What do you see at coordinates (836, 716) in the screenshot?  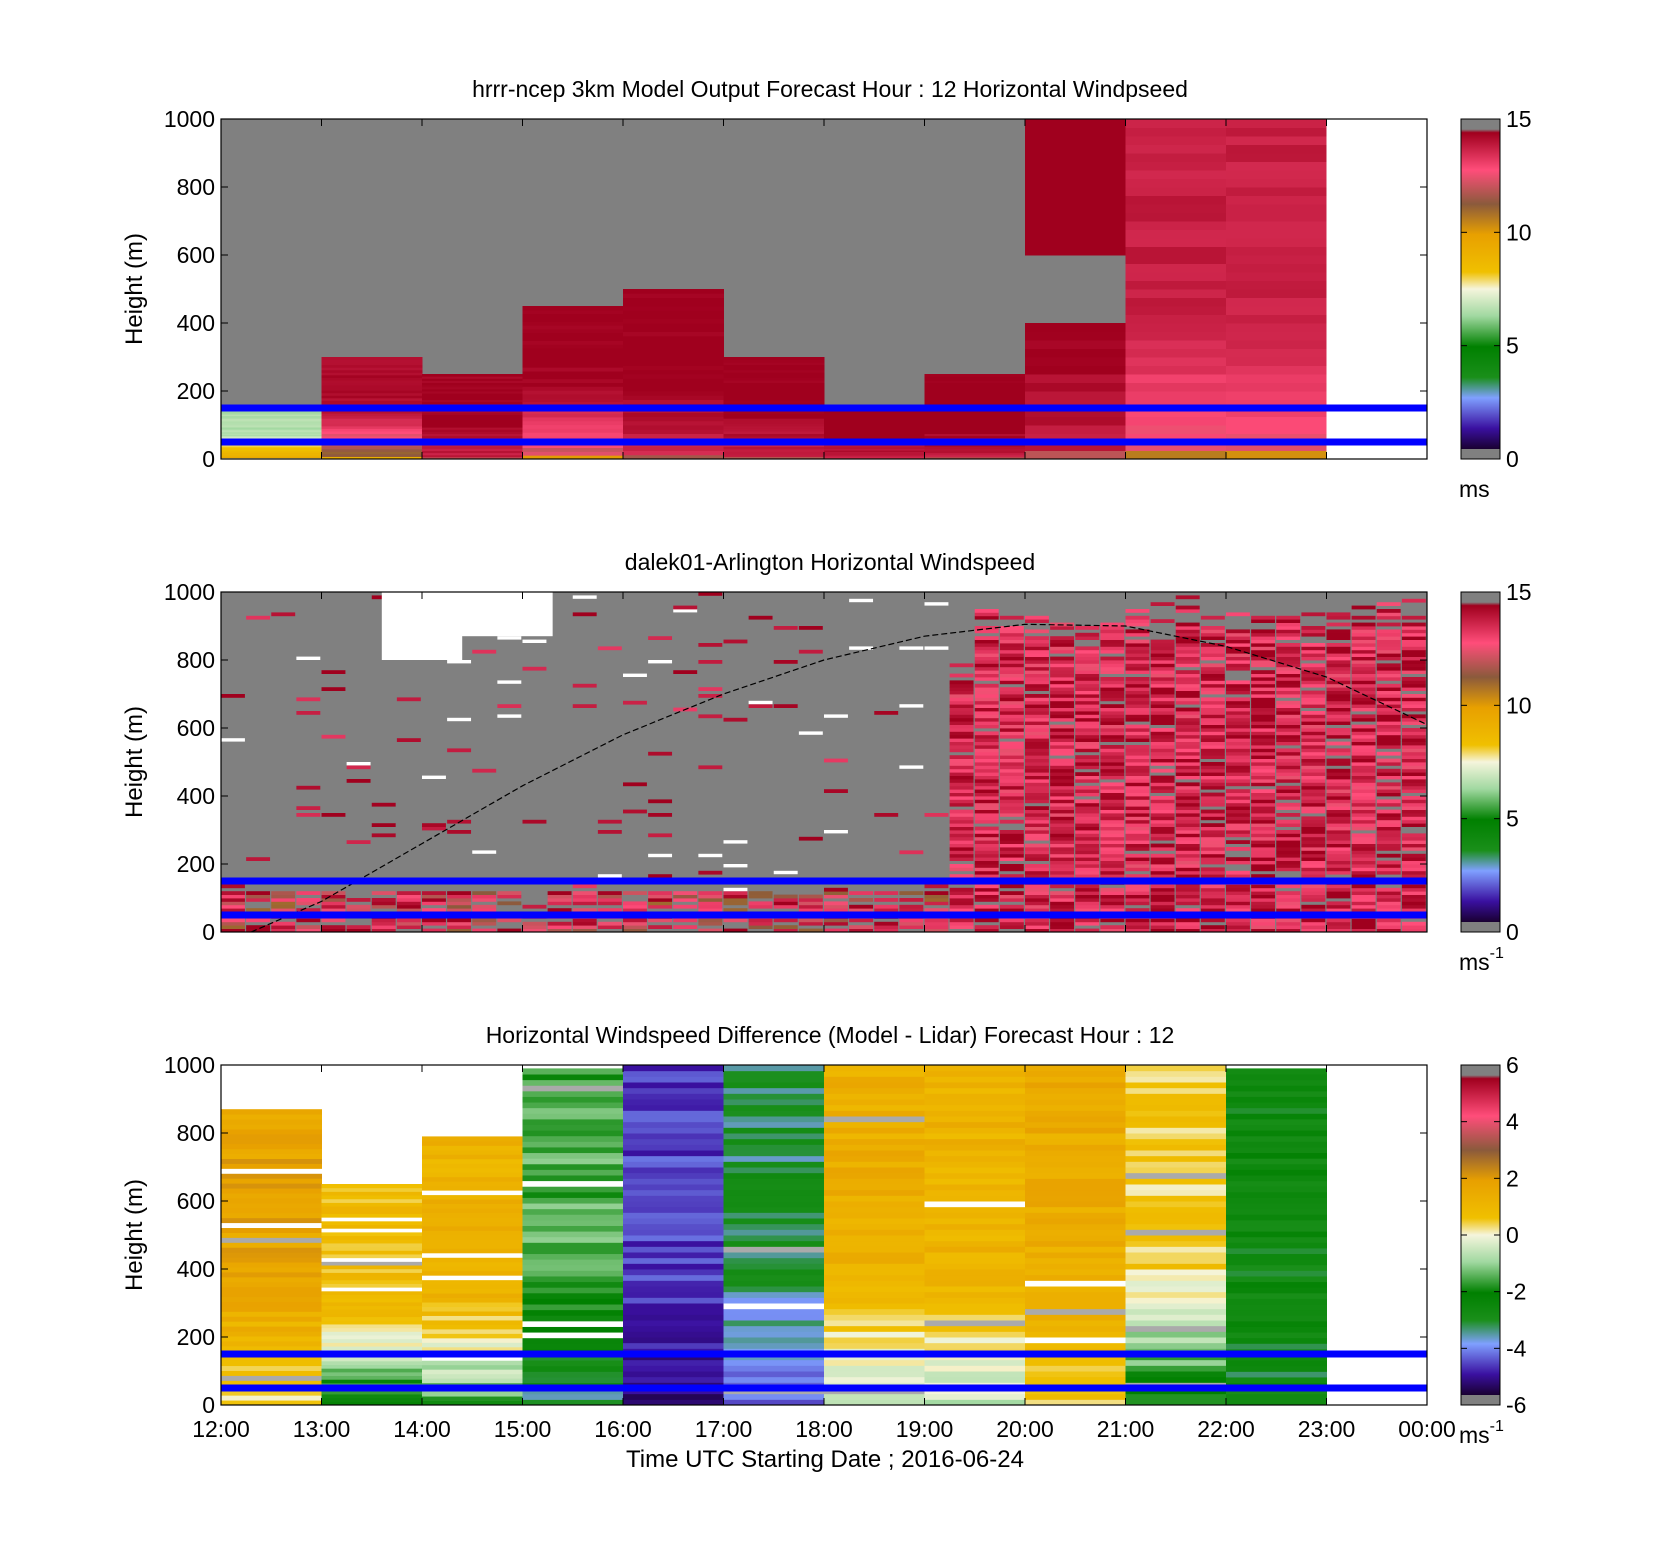 I see `no-data-cell` at bounding box center [836, 716].